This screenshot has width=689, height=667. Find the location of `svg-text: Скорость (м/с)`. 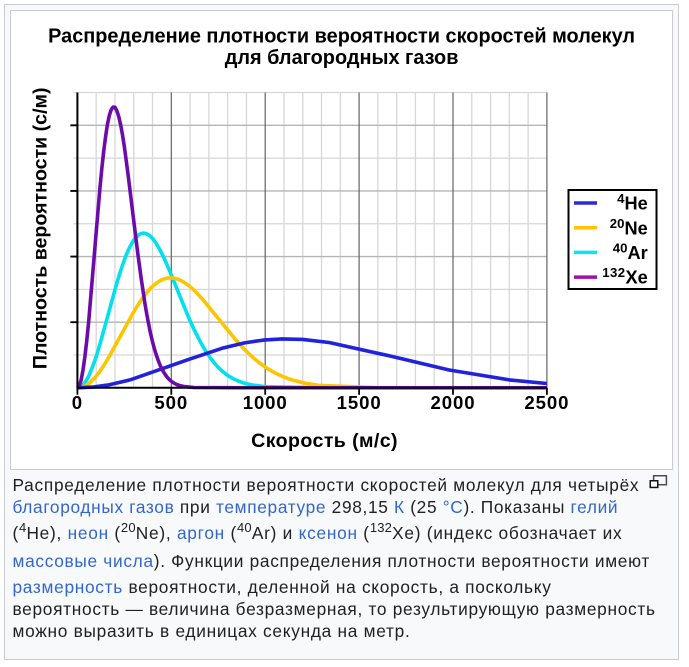

svg-text: Скорость (м/с) is located at coordinates (324, 441).